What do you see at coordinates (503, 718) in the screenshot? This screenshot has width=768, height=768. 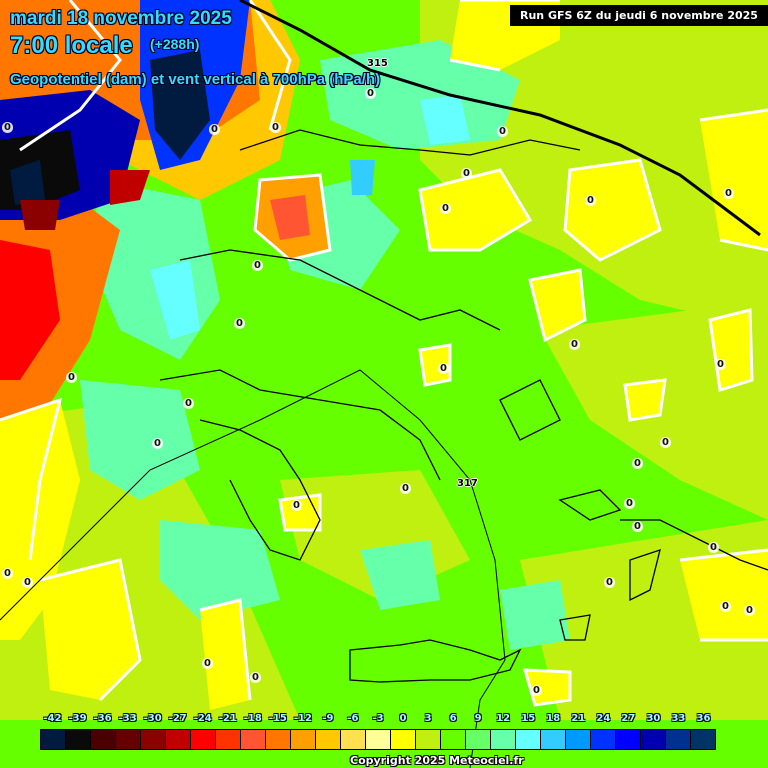 I see `legend-tick-label: 12` at bounding box center [503, 718].